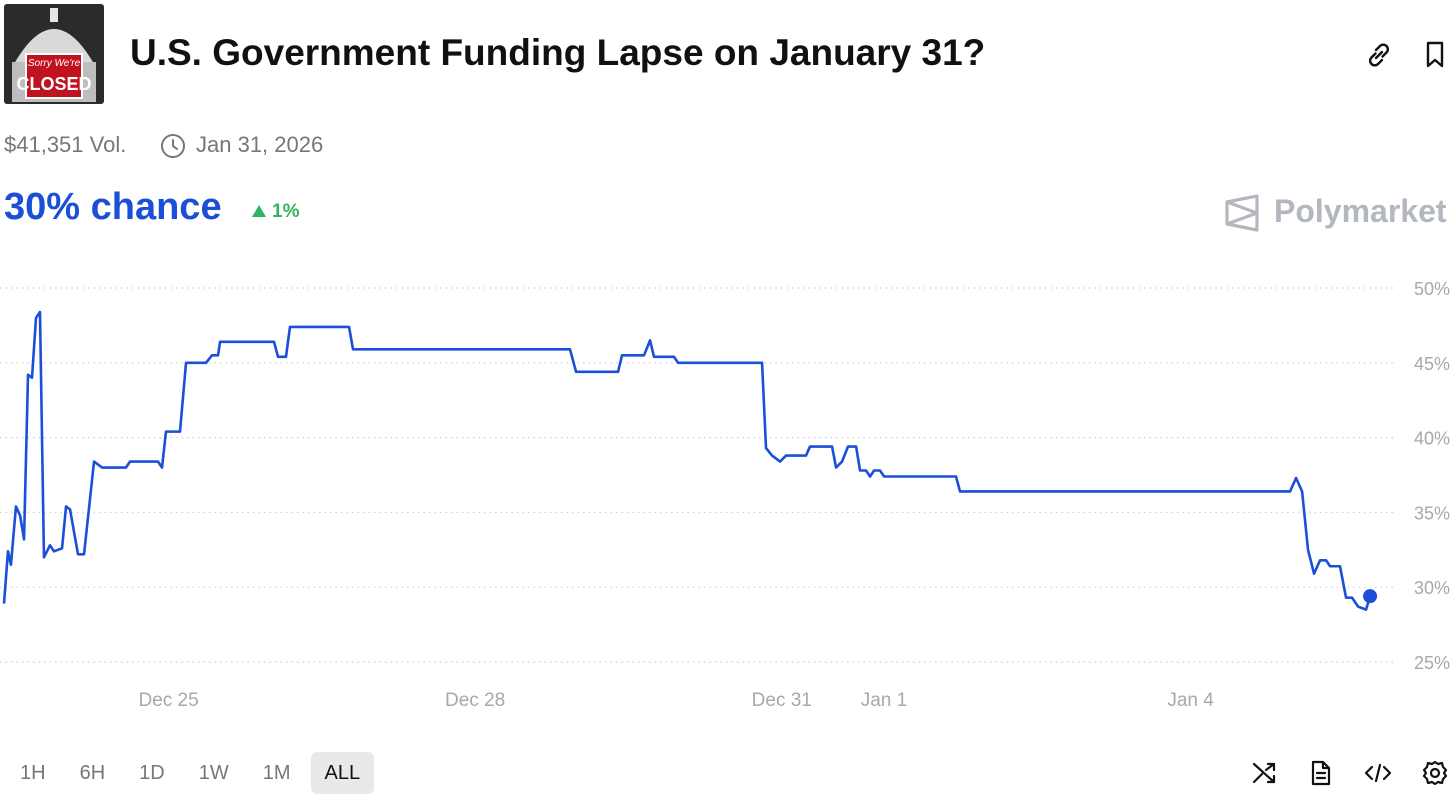  What do you see at coordinates (1350, 773) in the screenshot?
I see `toolbar` at bounding box center [1350, 773].